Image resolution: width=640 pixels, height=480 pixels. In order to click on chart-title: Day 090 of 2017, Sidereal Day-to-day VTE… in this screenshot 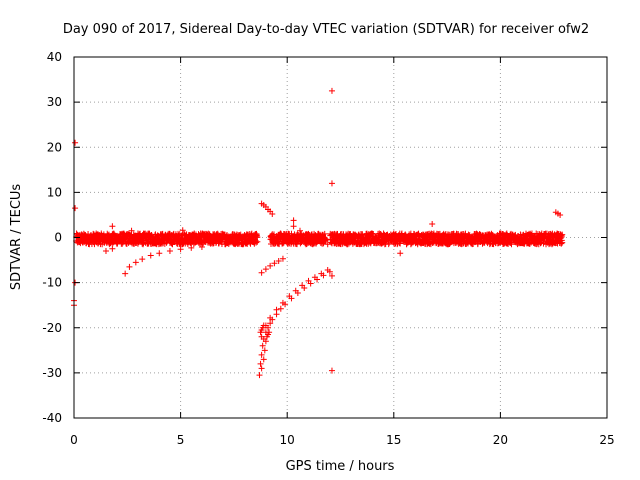, I will do `click(326, 29)`.